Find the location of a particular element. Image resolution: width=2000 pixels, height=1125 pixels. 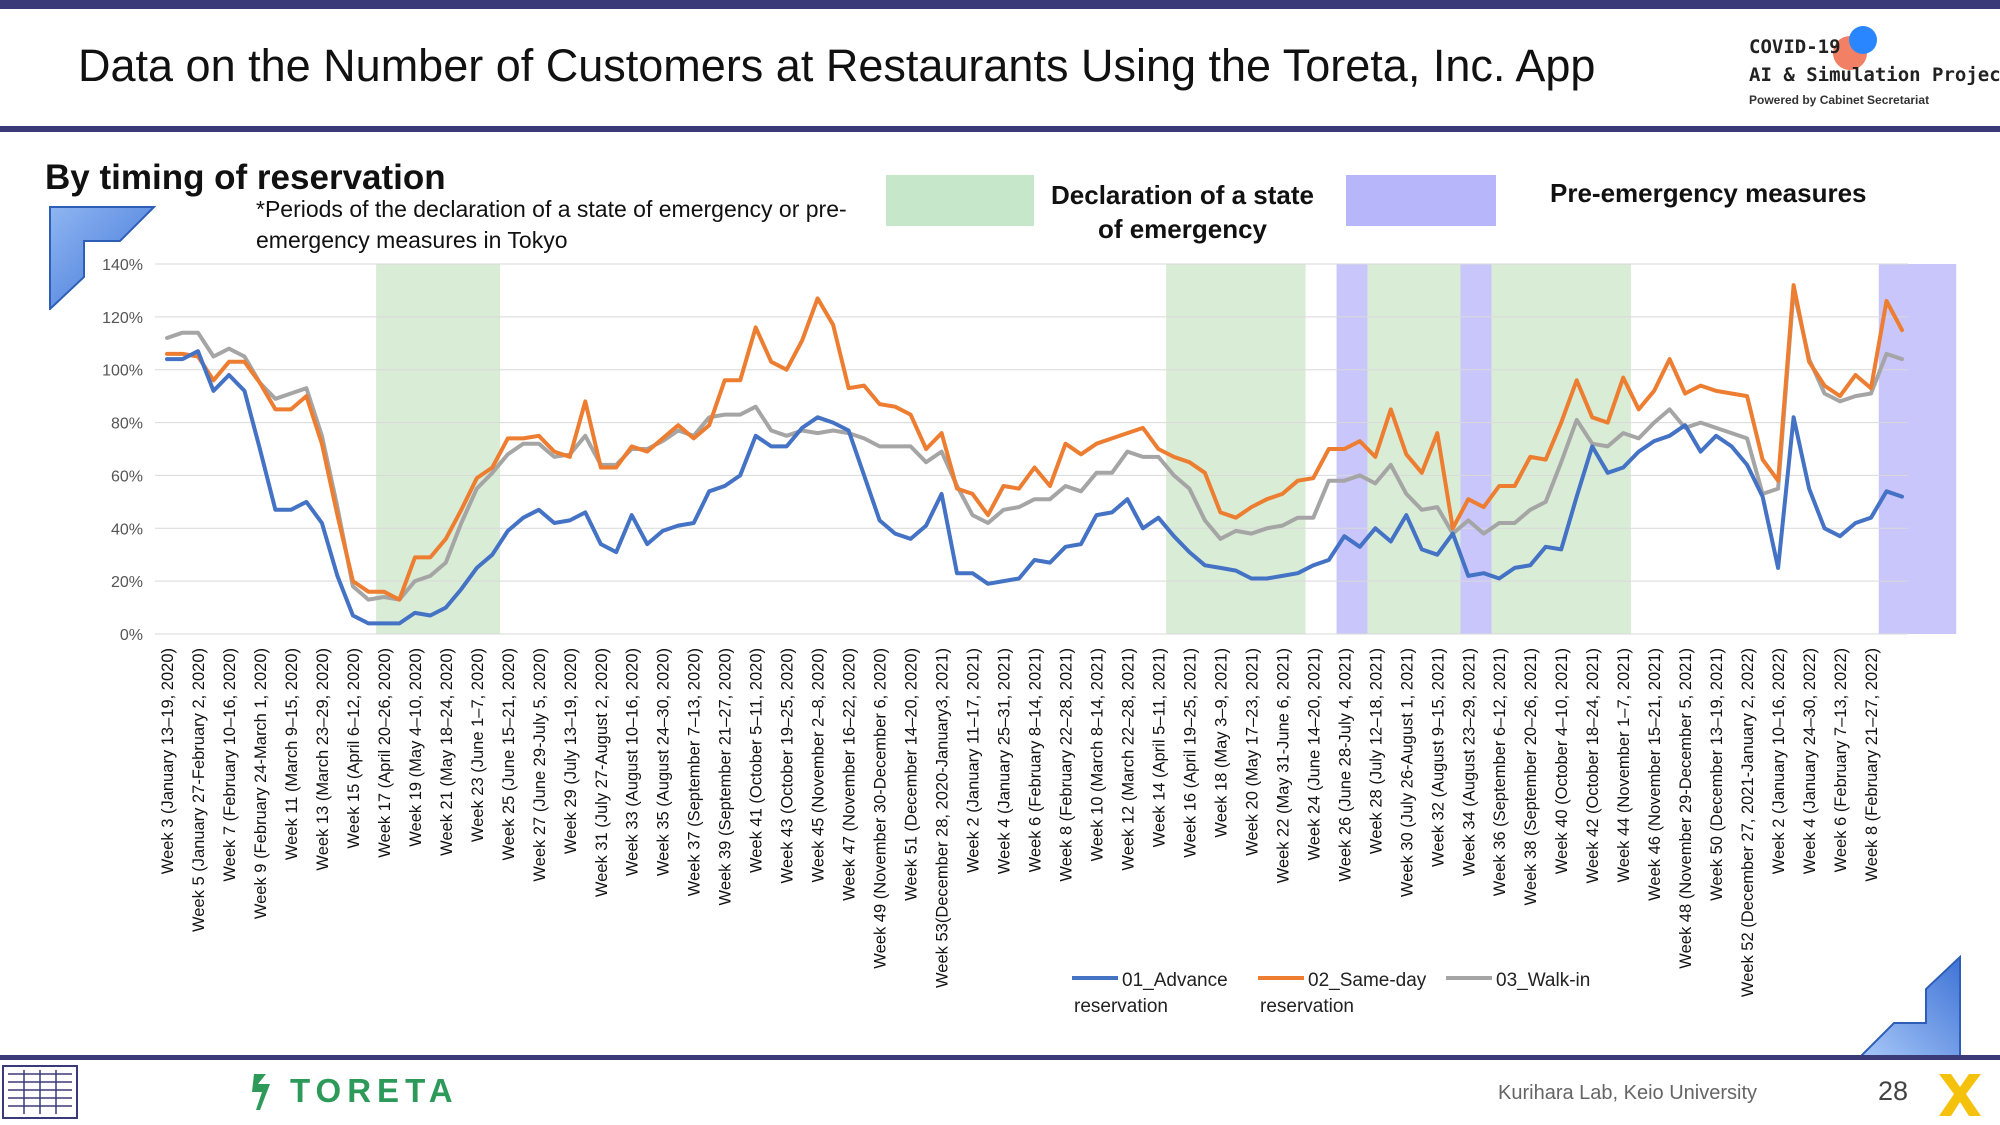

x-tick-label: Week 39 (September 21–27, 2020) is located at coordinates (726, 776).